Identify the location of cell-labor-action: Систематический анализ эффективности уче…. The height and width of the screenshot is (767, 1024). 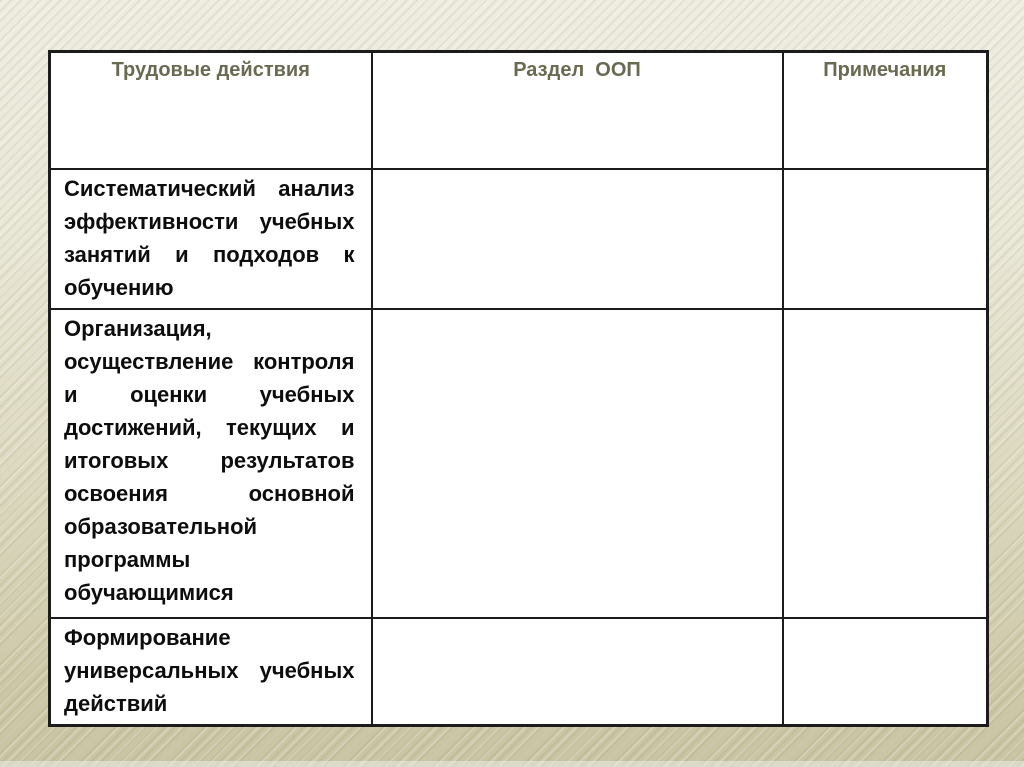
(210, 238).